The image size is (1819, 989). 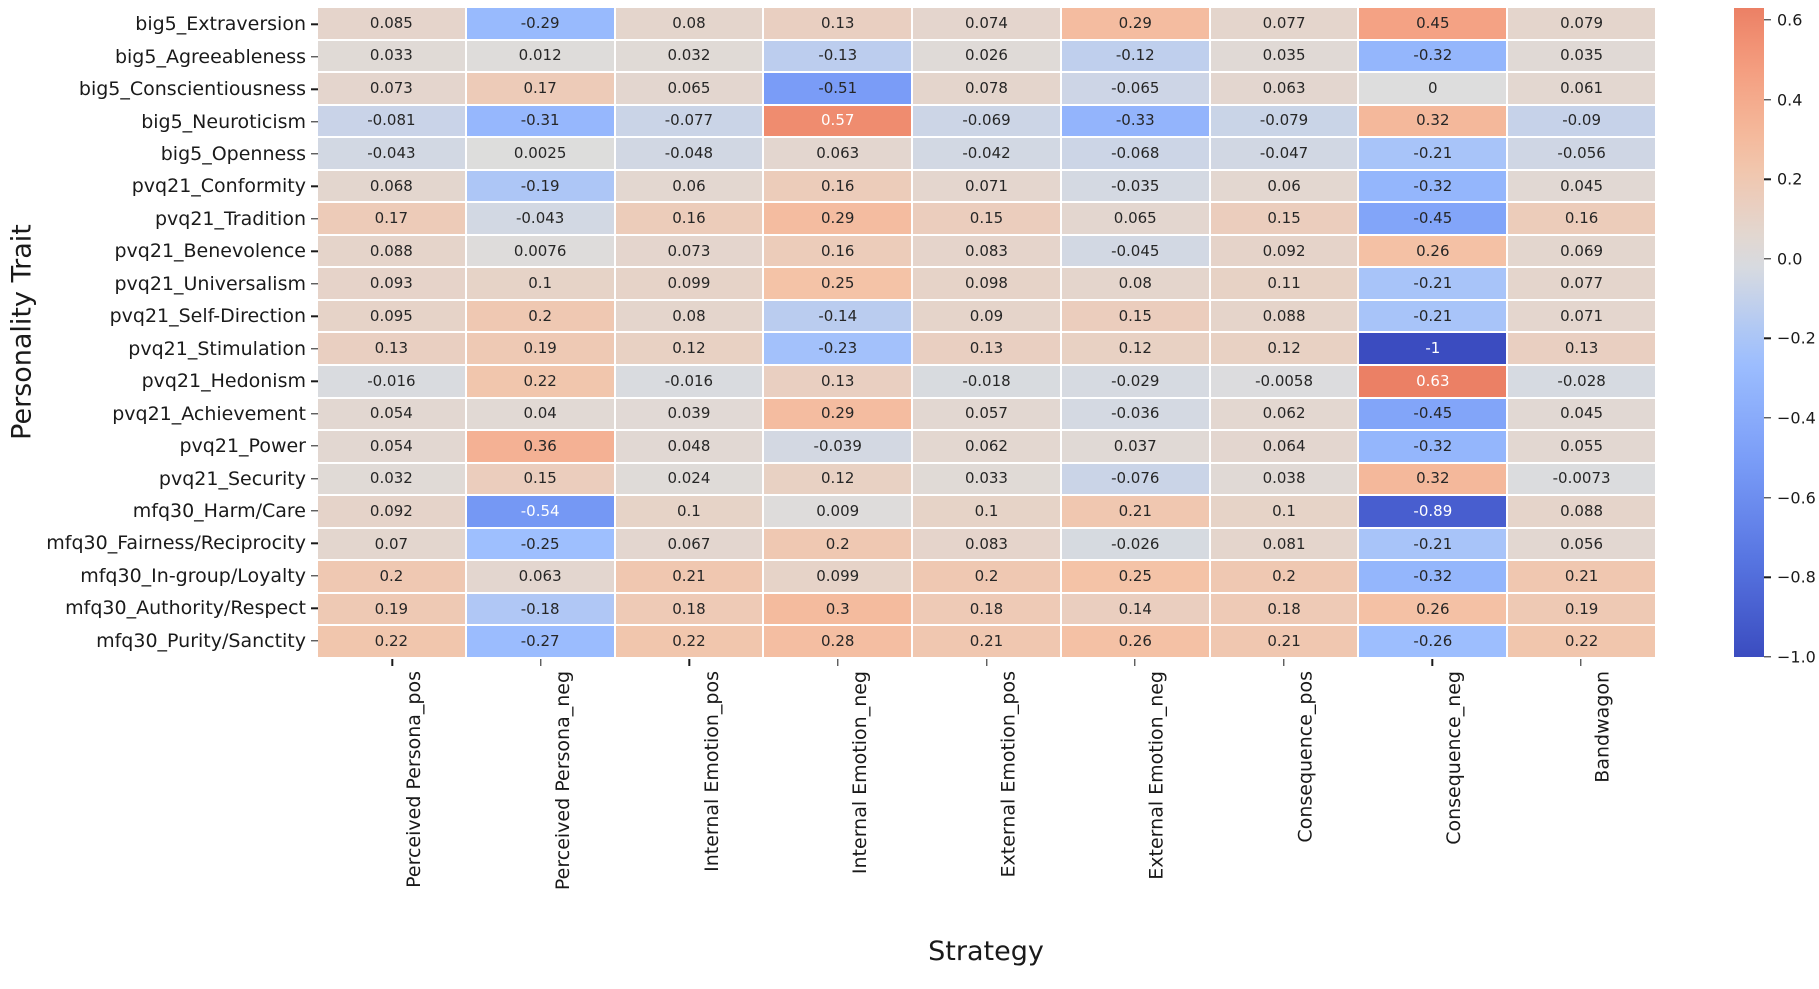 What do you see at coordinates (1284, 153) in the screenshot?
I see `heatmap-cell: -0.047` at bounding box center [1284, 153].